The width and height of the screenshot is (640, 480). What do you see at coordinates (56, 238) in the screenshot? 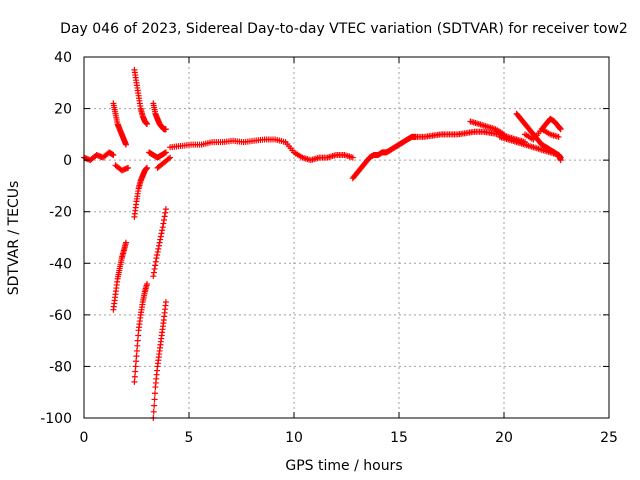
I see `y-tick-labels: 40 20 0 -20 -40 -60 -80 -100` at bounding box center [56, 238].